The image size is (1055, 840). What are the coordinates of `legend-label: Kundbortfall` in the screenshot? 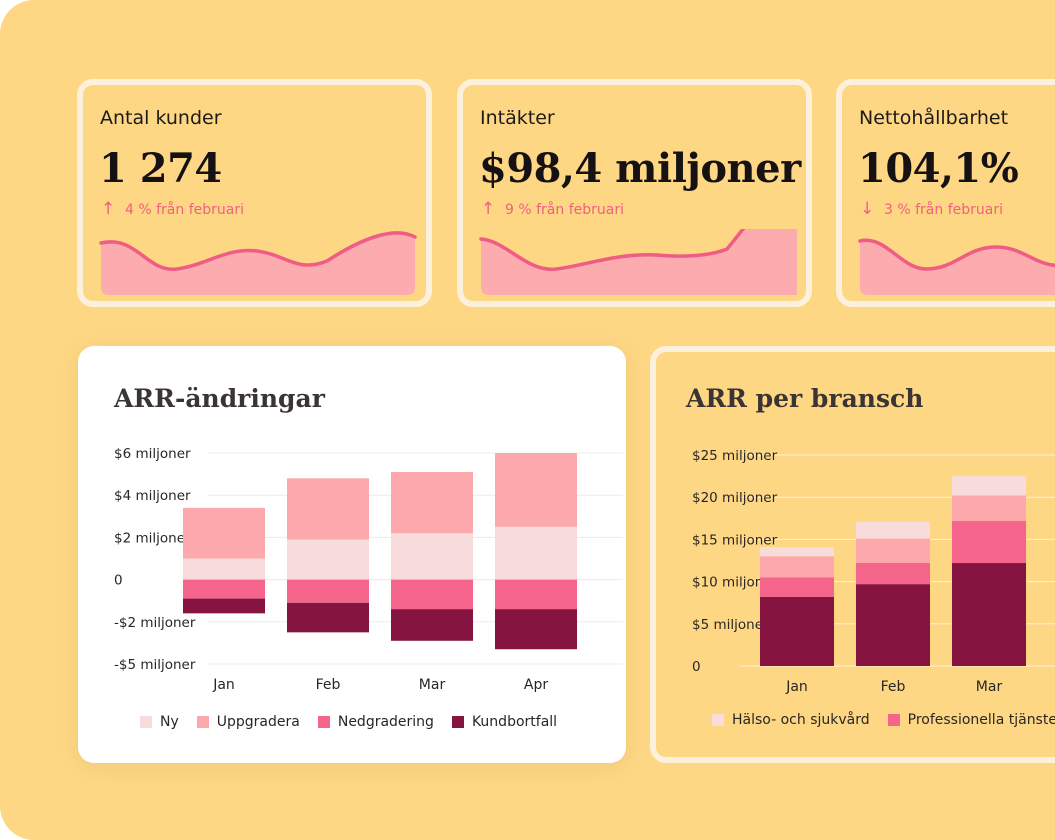 It's located at (514, 722).